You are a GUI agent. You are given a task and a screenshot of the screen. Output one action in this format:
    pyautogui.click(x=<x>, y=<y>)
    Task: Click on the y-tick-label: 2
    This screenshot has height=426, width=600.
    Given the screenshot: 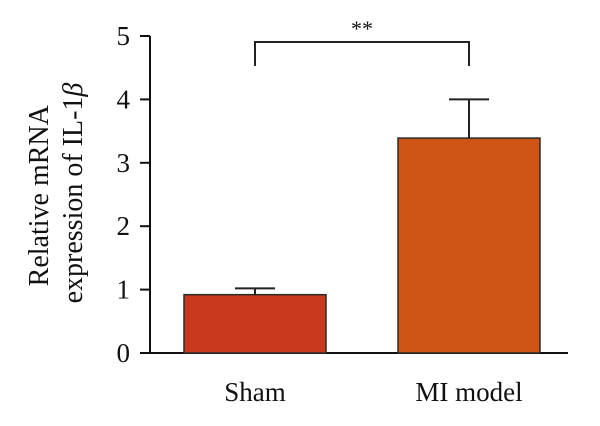 What is the action you would take?
    pyautogui.click(x=124, y=226)
    